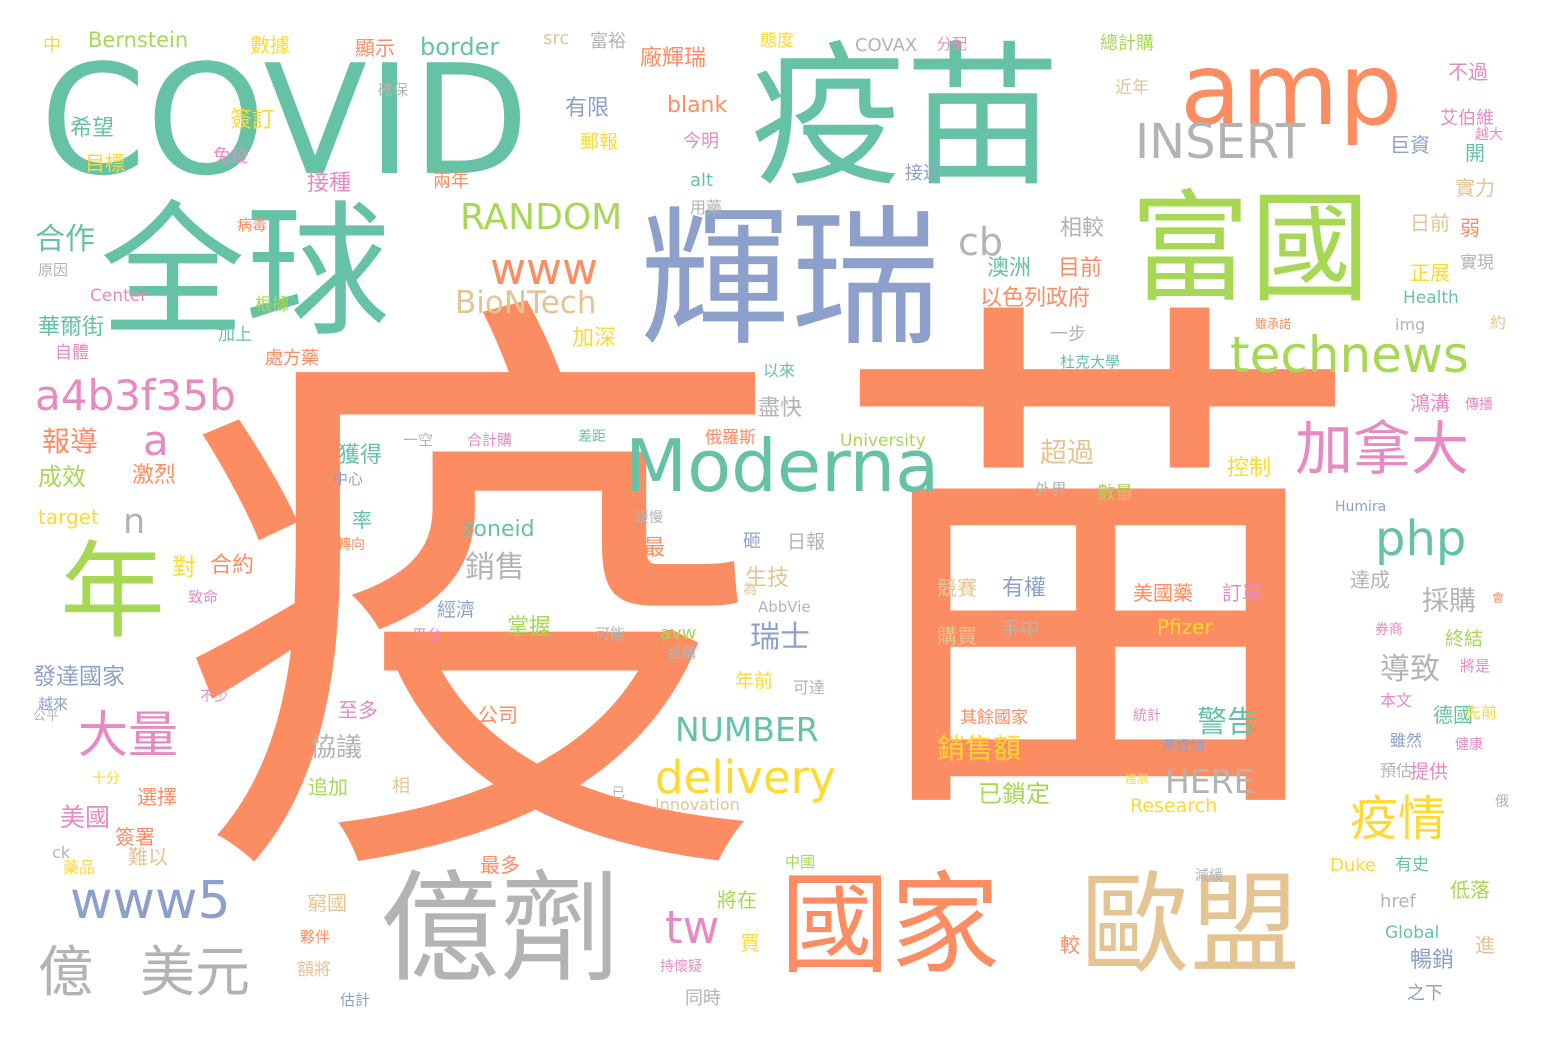  I want to click on cloud-word: 病毒, so click(252, 225).